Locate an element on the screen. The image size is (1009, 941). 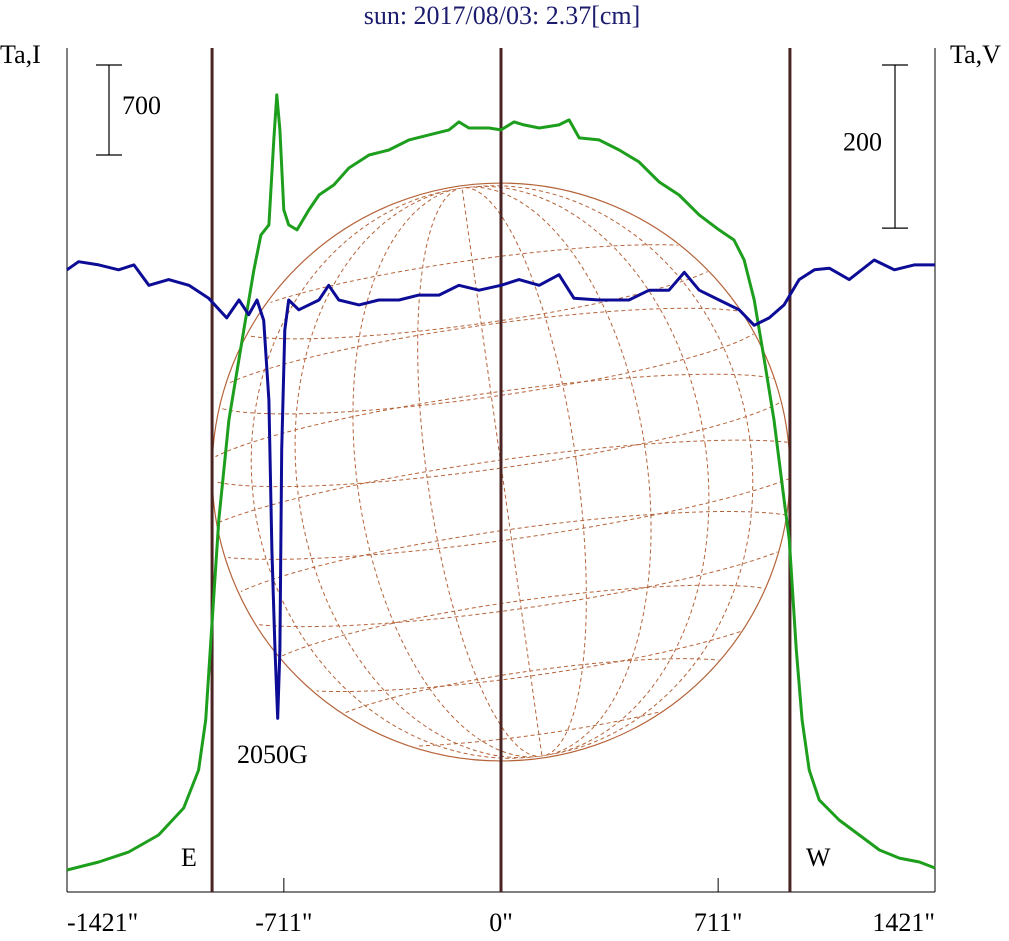
annotation: W is located at coordinates (818, 857).